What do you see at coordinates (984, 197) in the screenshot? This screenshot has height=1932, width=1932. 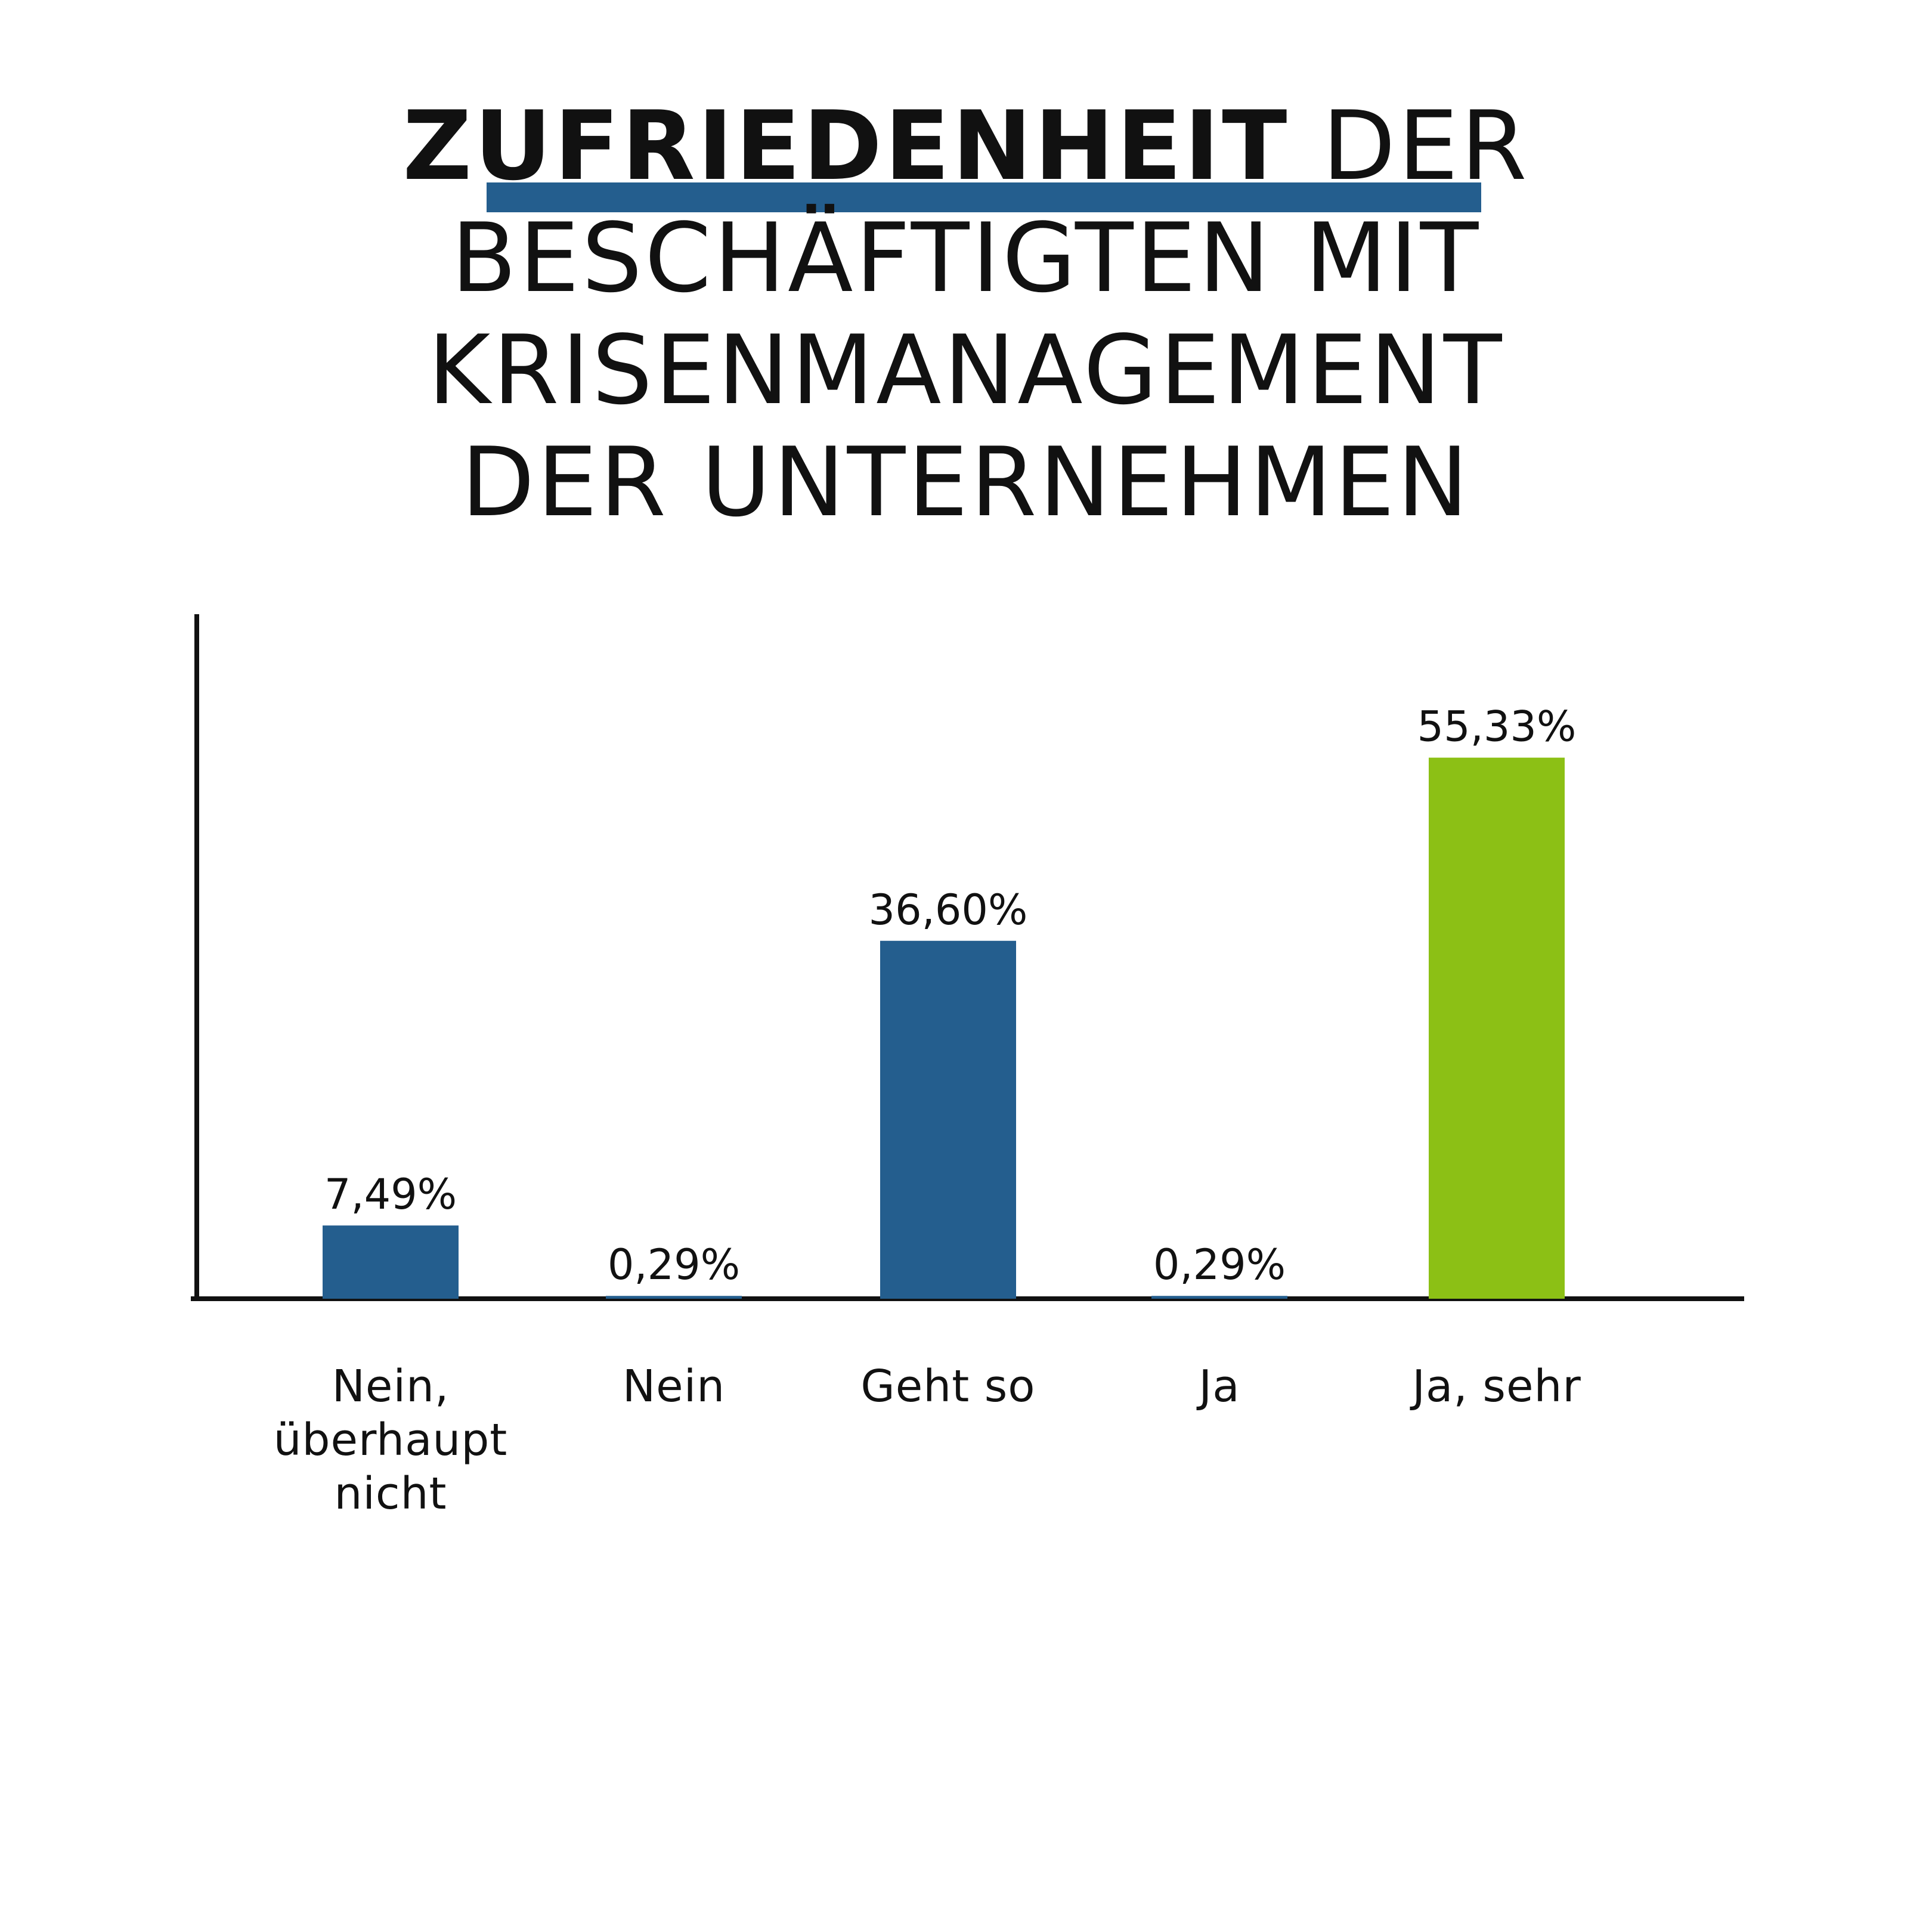 I see `title-highlight-bar` at bounding box center [984, 197].